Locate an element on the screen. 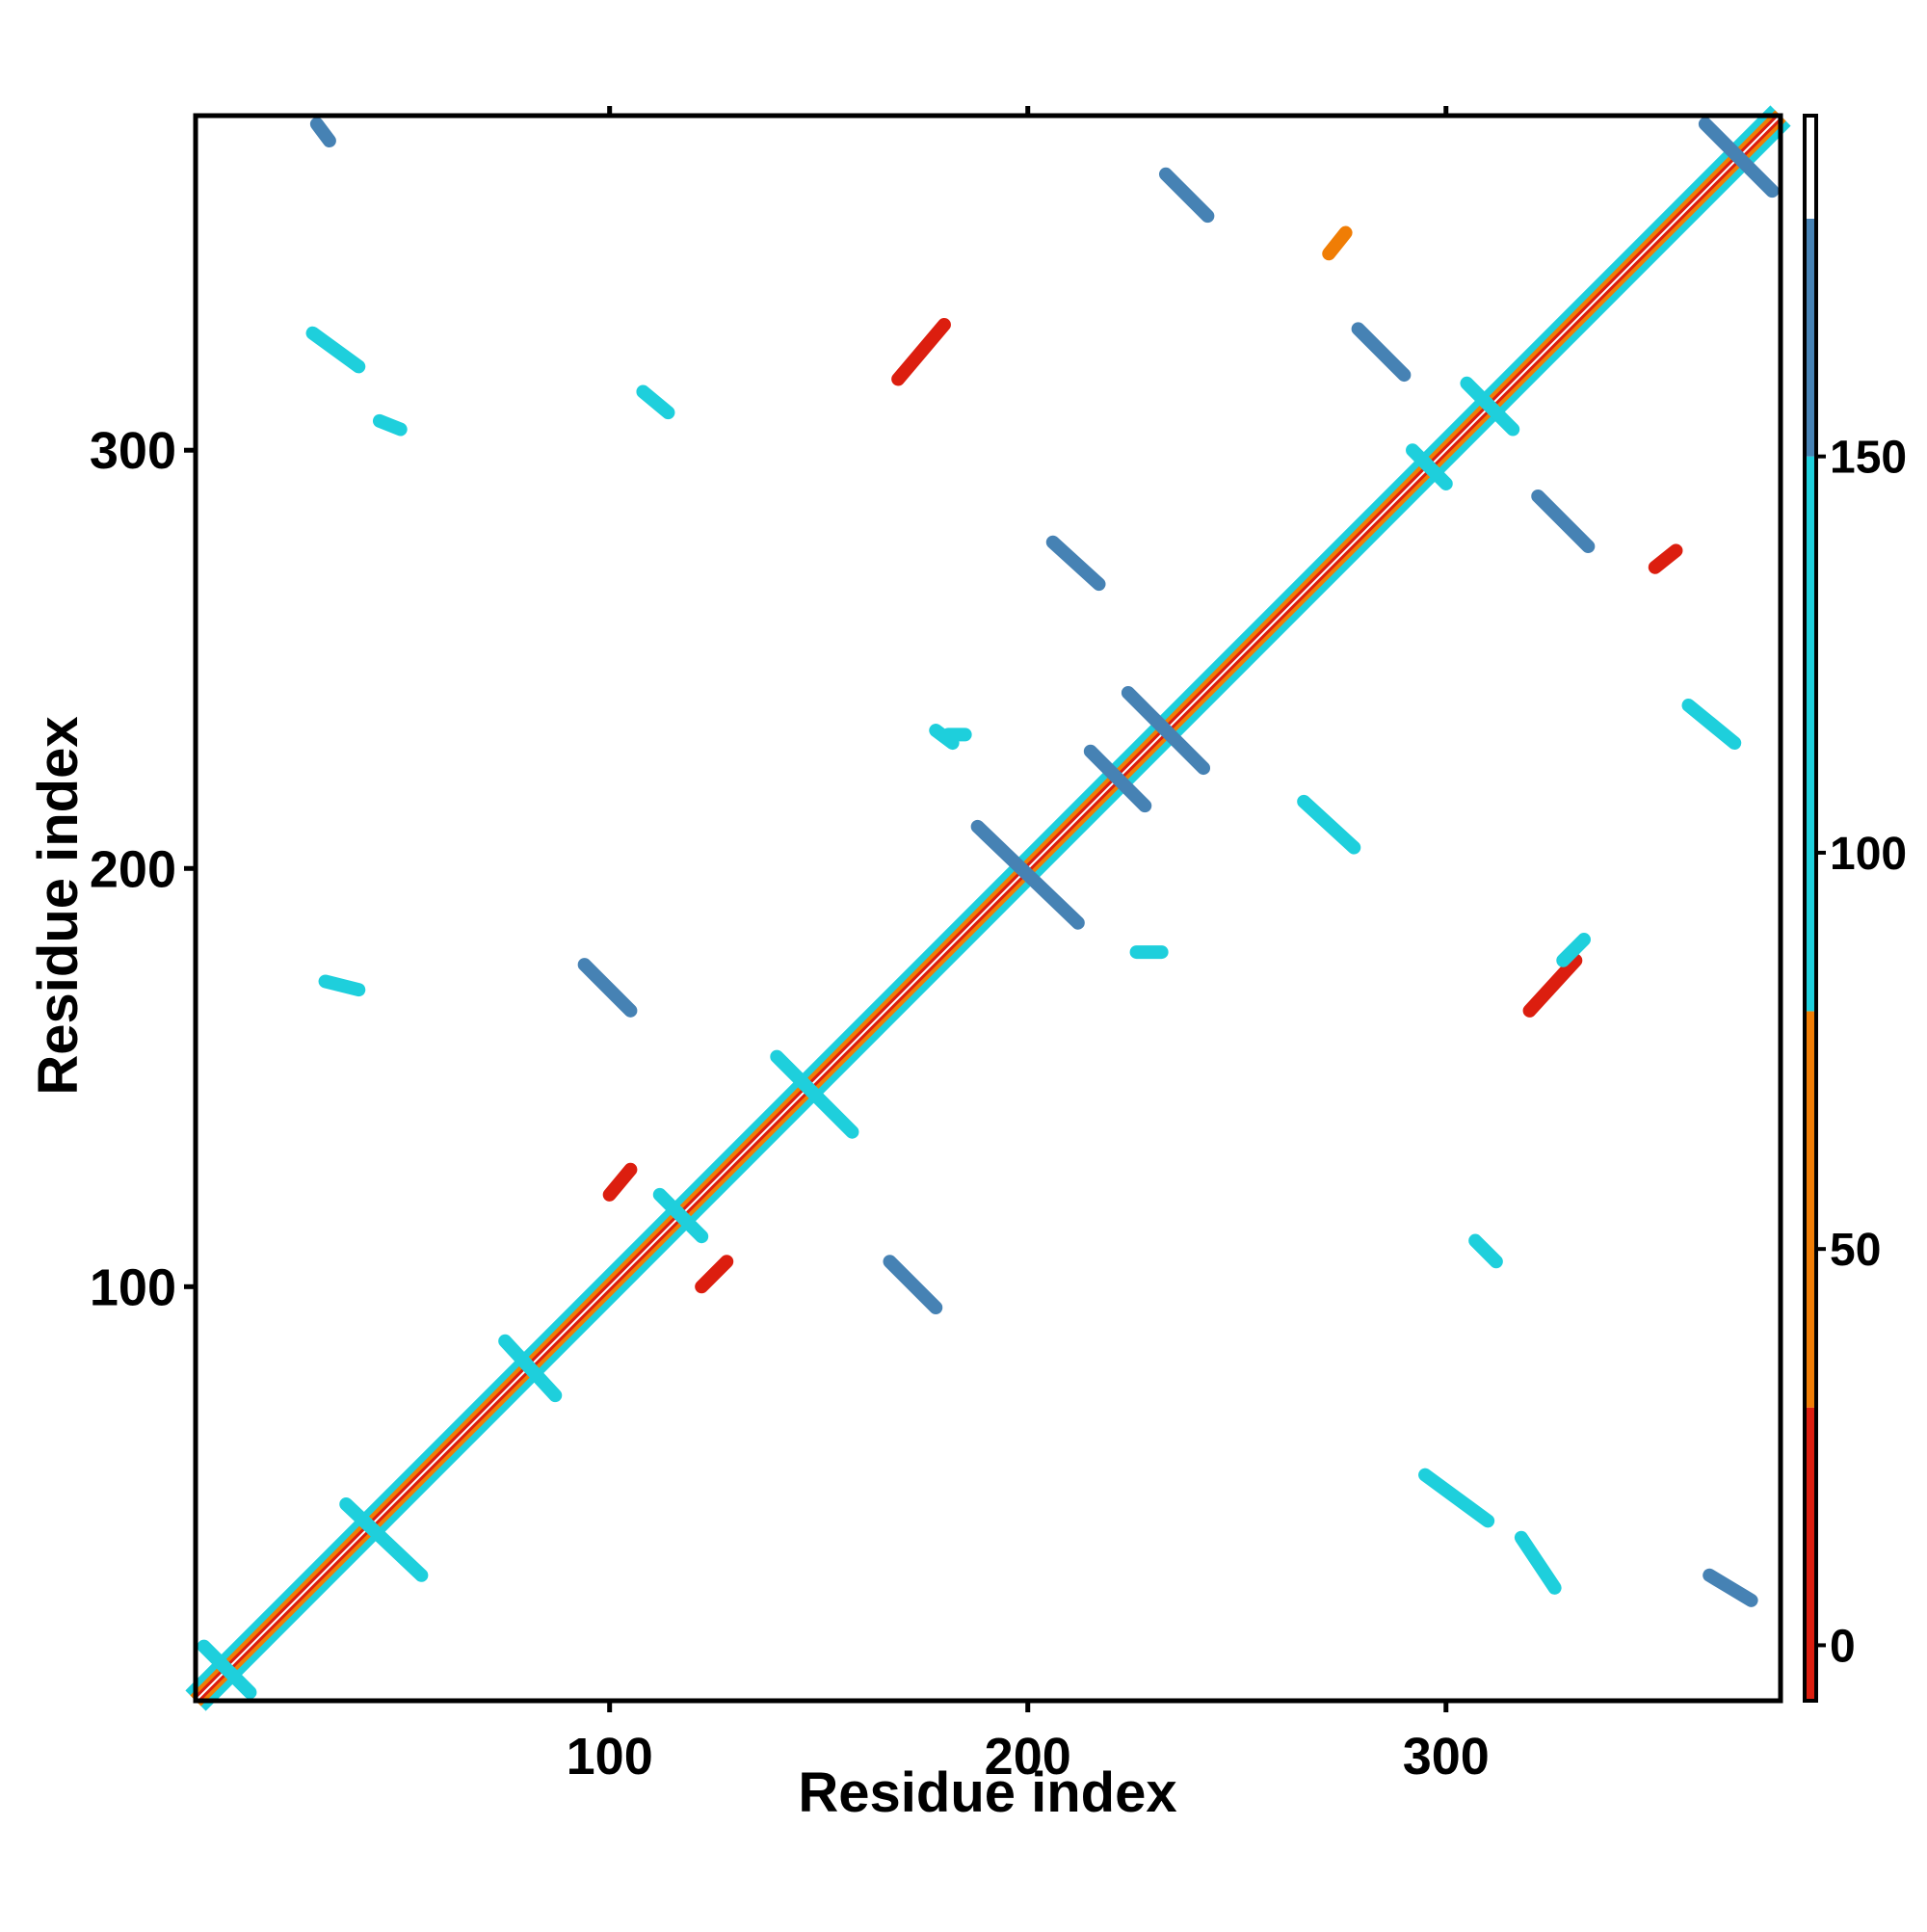 The image size is (1927, 1932). colorbar-tick-label: 50 is located at coordinates (1855, 1250).